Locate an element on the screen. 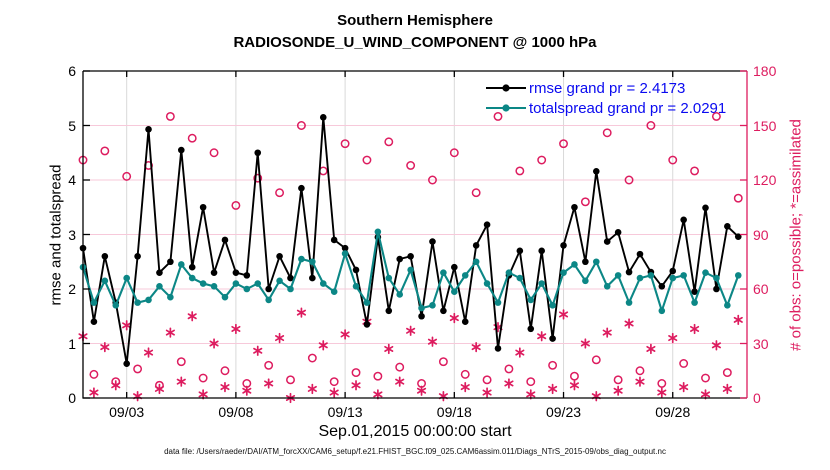 This screenshot has height=470, width=830. left-tick-1: 1 is located at coordinates (72, 343).